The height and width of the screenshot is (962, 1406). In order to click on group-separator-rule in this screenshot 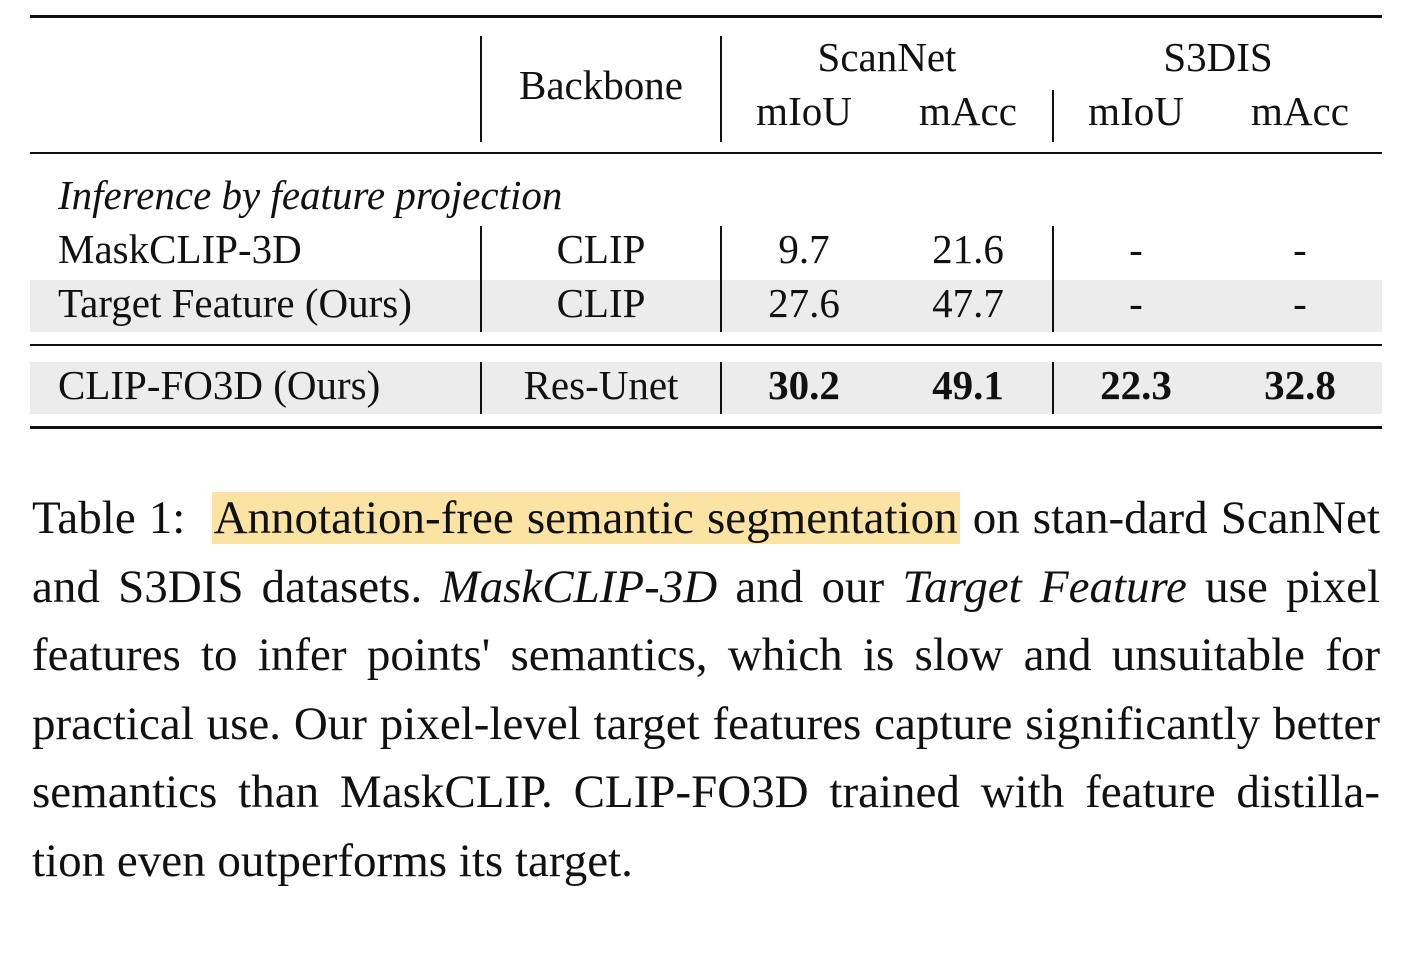, I will do `click(706, 345)`.